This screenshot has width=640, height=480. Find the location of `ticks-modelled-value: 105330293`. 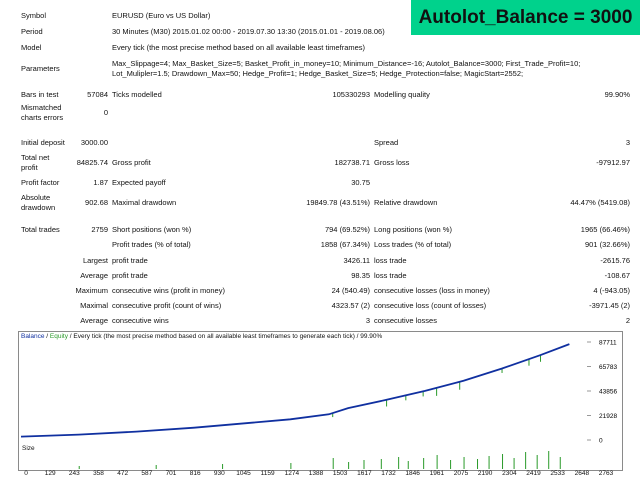

ticks-modelled-value: 105330293 is located at coordinates (351, 94).